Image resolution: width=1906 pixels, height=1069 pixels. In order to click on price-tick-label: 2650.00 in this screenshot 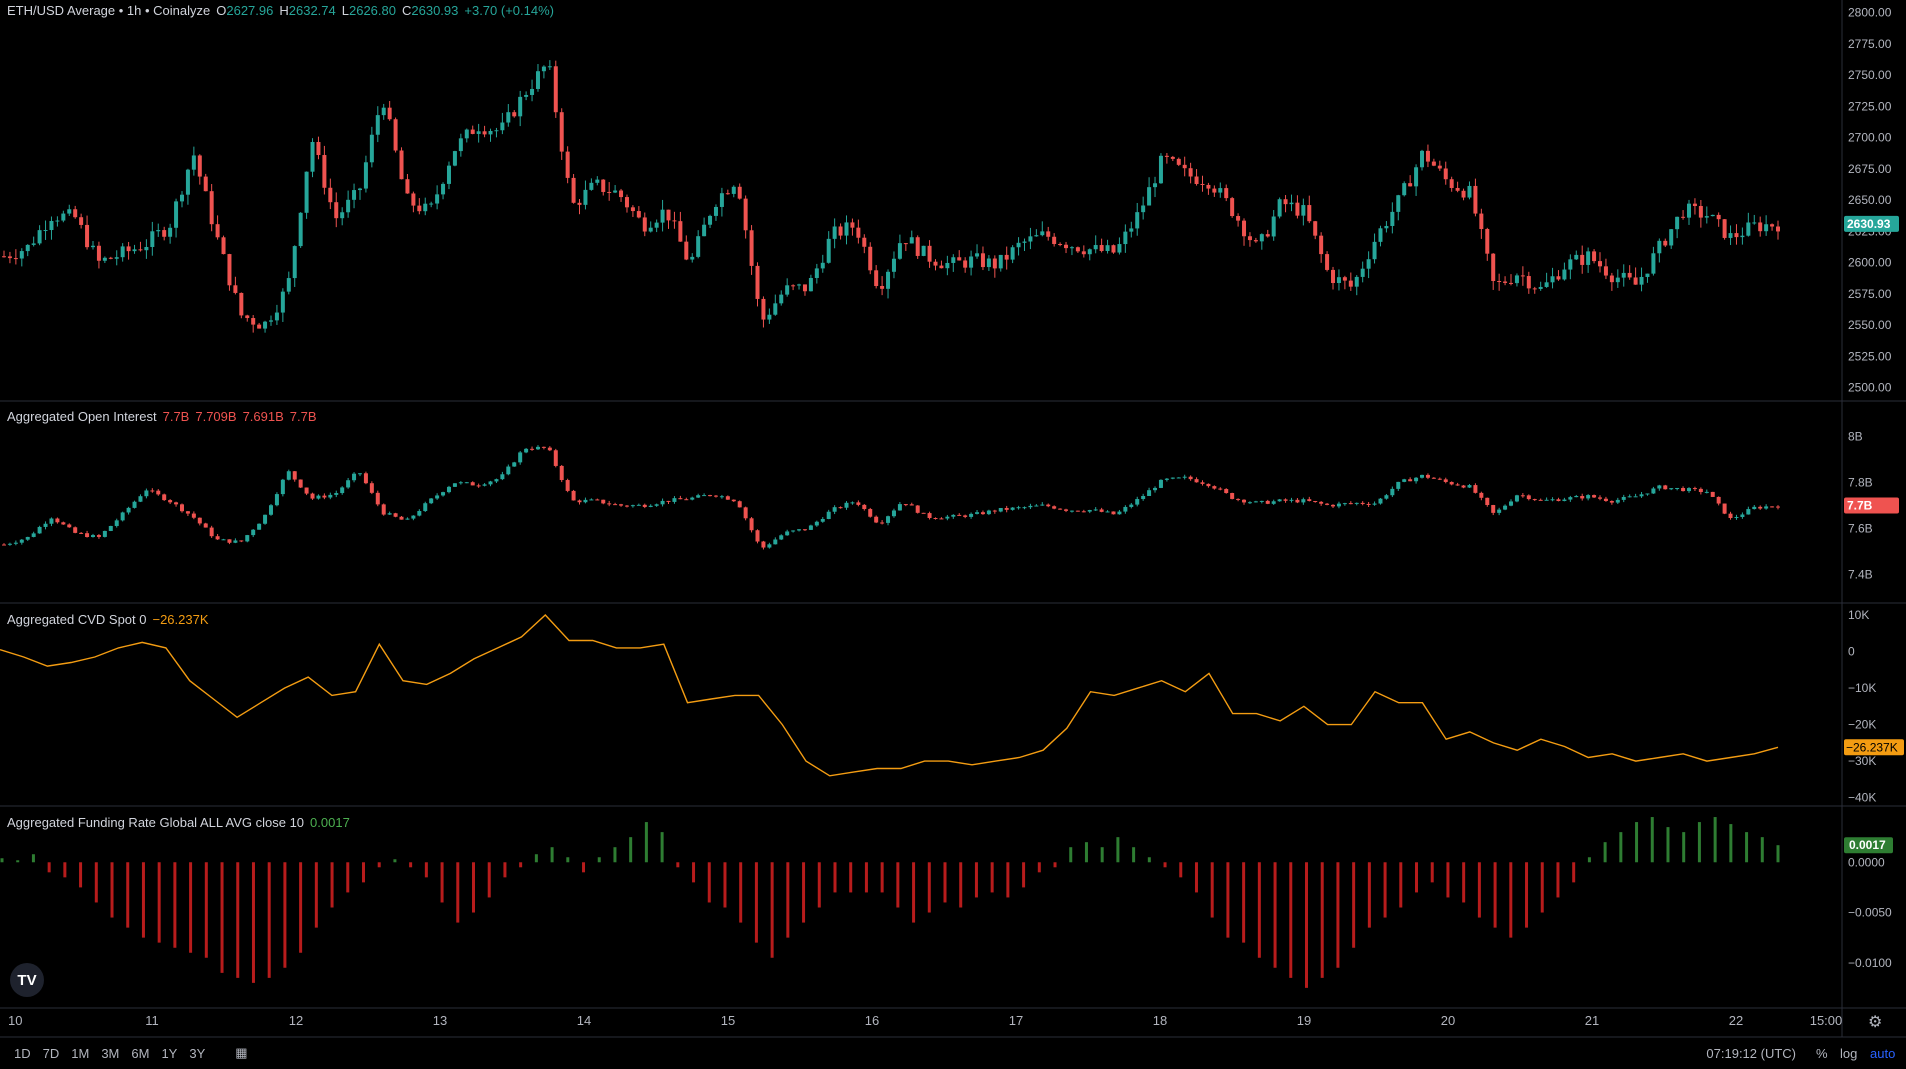, I will do `click(1870, 200)`.